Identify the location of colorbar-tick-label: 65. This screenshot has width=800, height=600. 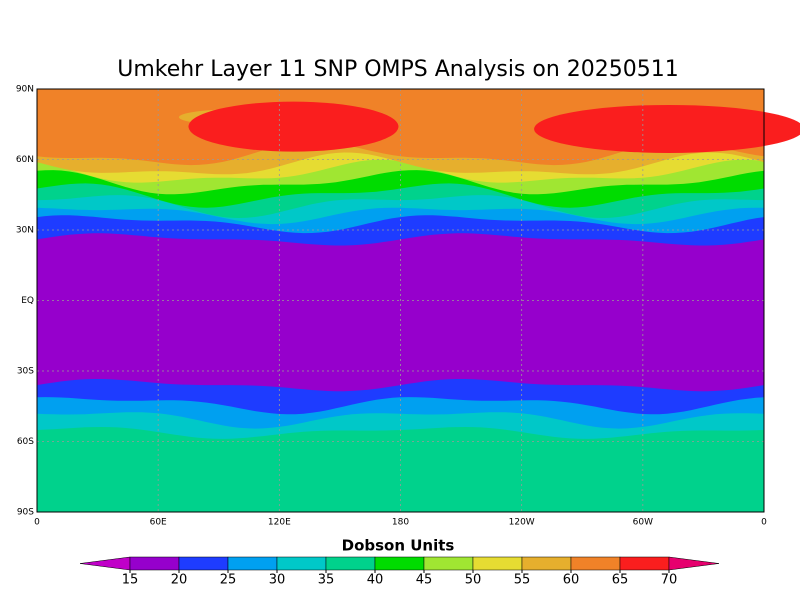
(620, 580).